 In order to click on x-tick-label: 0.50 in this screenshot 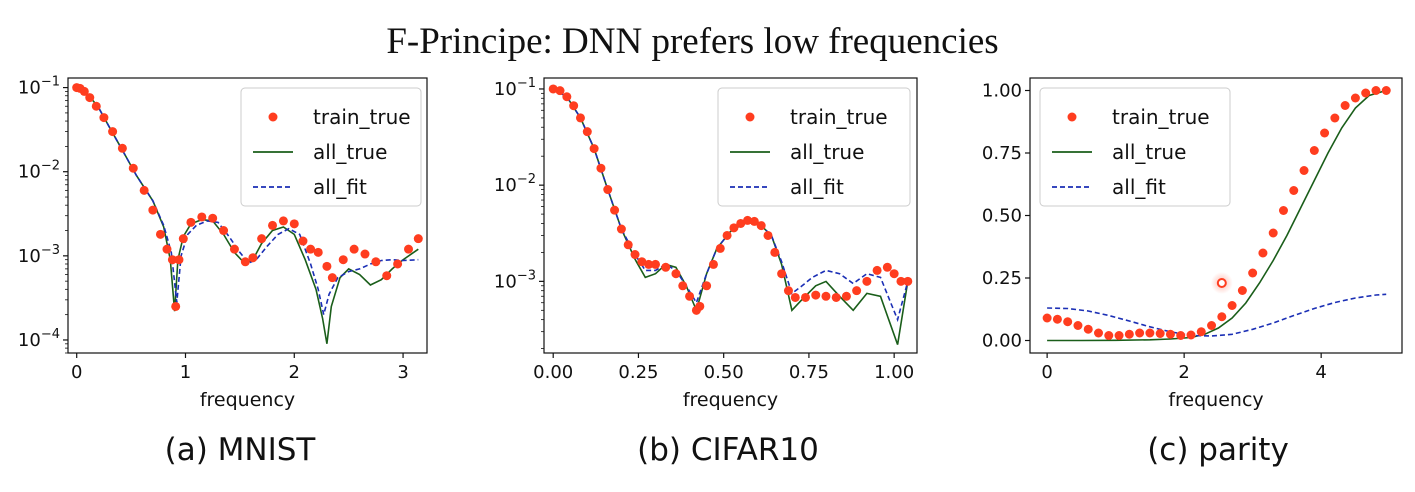, I will do `click(724, 372)`.